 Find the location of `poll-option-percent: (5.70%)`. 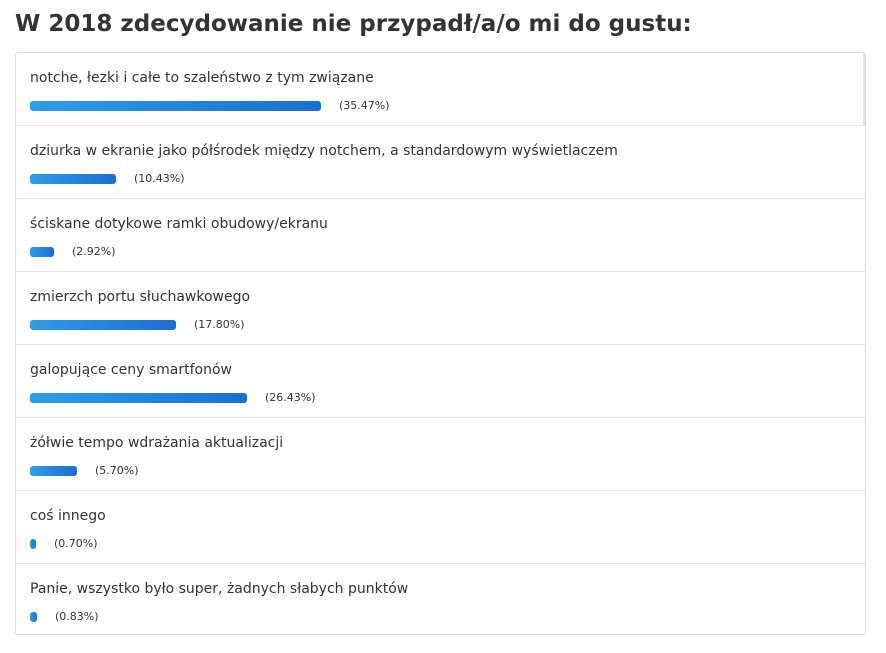

poll-option-percent: (5.70%) is located at coordinates (117, 470).